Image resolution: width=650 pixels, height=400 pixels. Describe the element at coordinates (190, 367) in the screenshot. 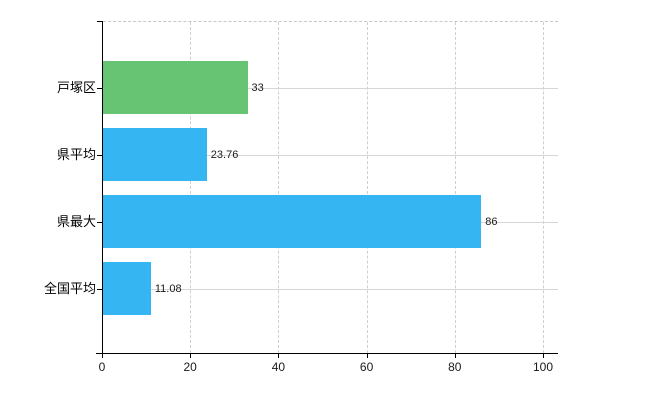

I see `x-tick-label: 20` at that location.